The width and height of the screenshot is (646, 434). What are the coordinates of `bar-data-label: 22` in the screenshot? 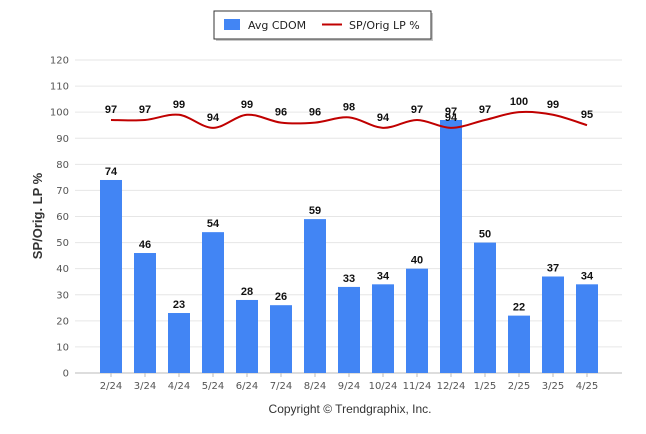 It's located at (519, 308).